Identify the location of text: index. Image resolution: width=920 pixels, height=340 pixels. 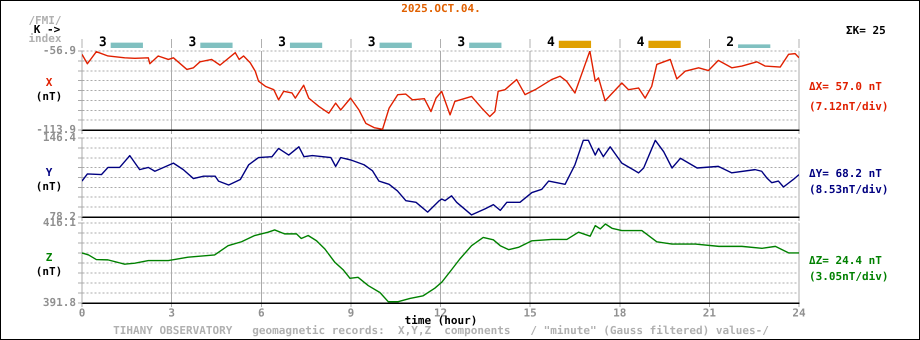
(45, 38).